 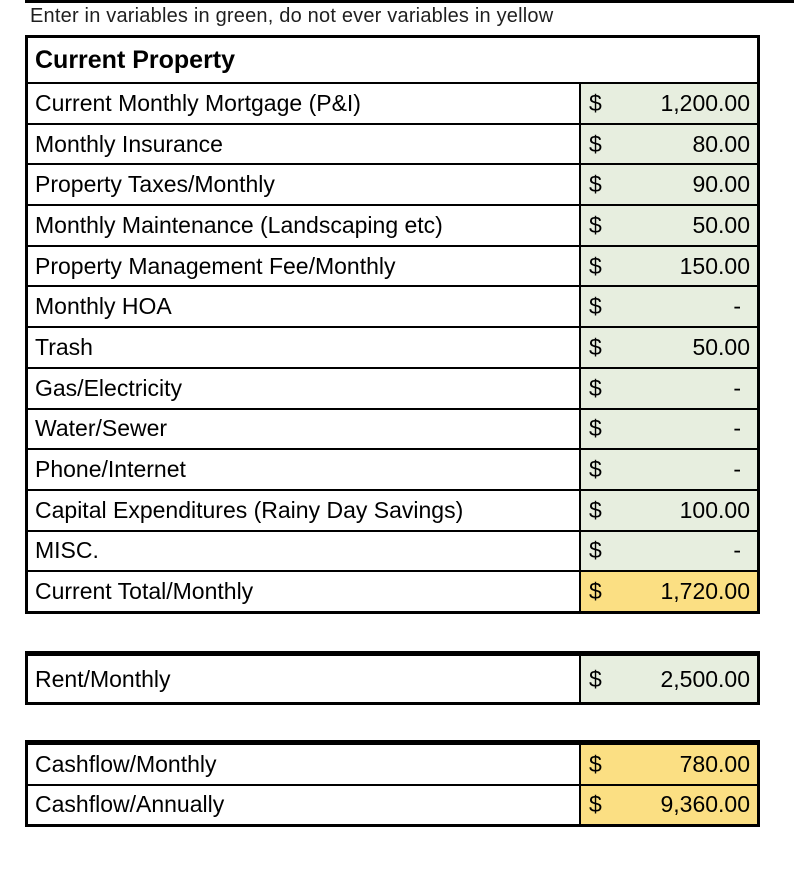 What do you see at coordinates (144, 591) in the screenshot?
I see `row-label: Current Total/Monthly` at bounding box center [144, 591].